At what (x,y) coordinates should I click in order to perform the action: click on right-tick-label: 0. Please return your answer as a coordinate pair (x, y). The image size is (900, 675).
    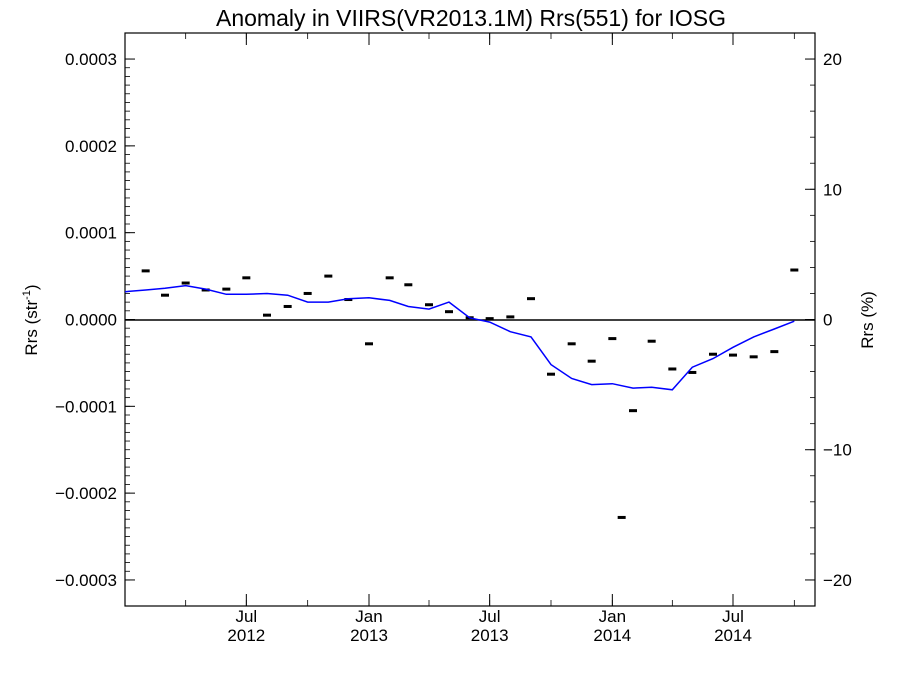
    Looking at the image, I should click on (827, 320).